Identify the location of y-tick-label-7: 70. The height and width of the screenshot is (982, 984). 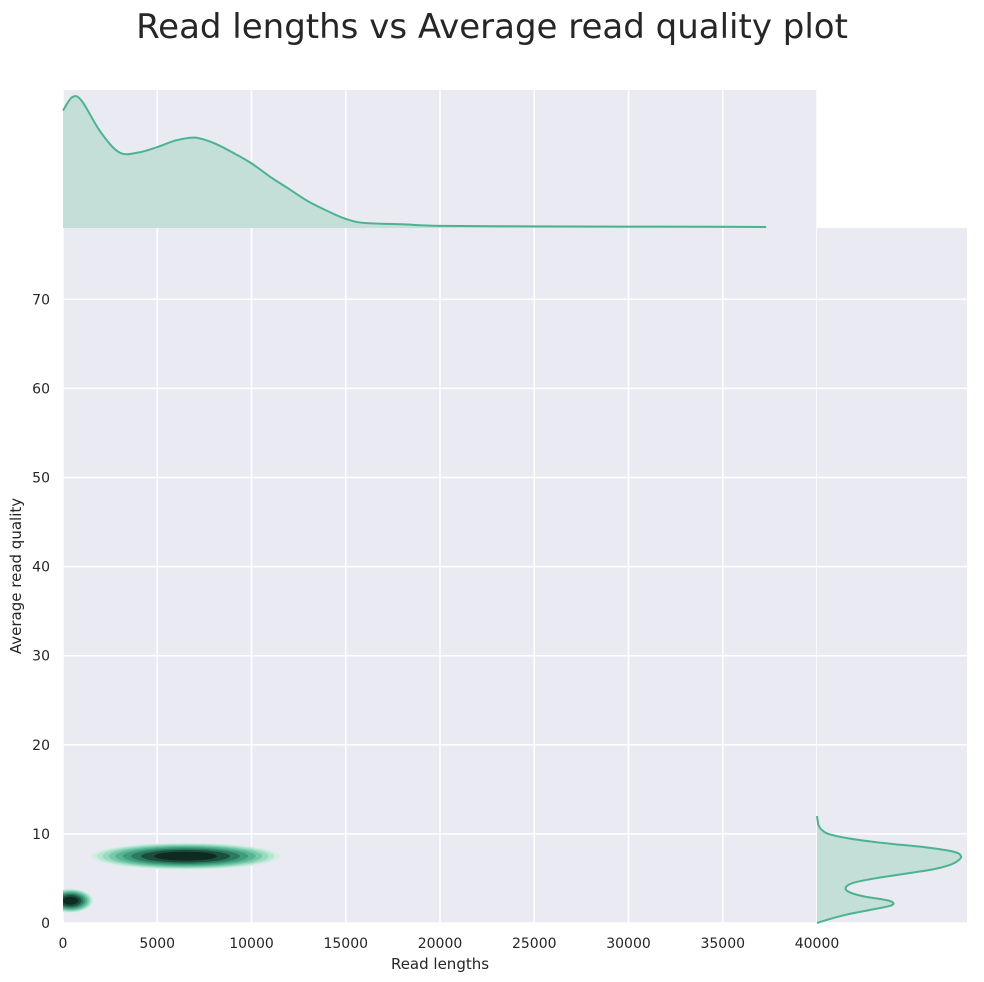
(41, 300).